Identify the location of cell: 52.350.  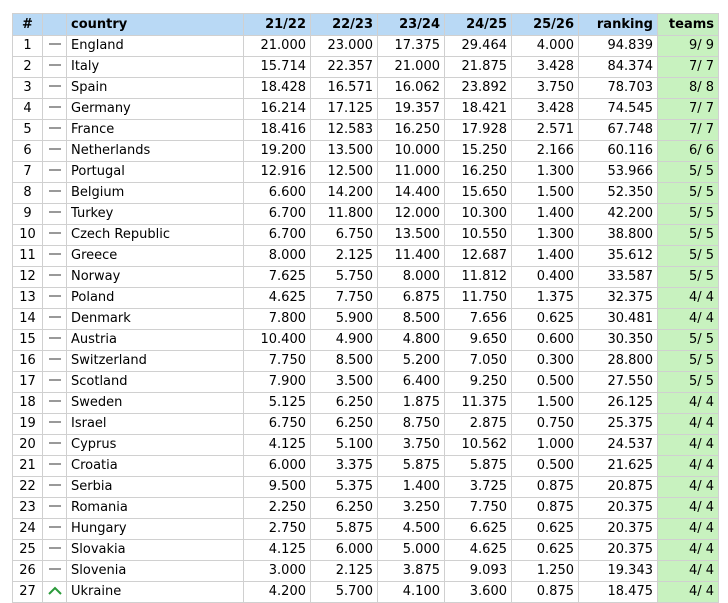
(618, 193).